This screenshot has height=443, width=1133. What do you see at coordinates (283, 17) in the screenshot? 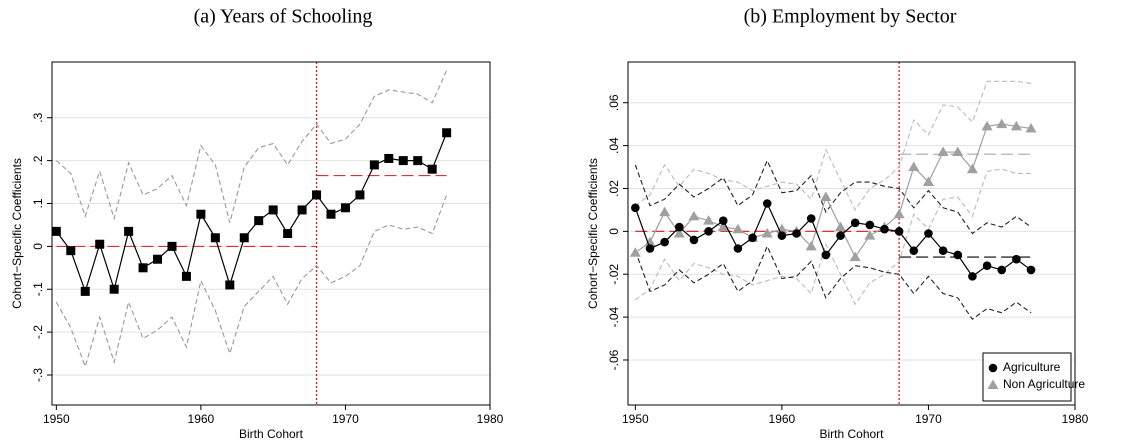
I see `chart-title: (a) Years of Schooling` at bounding box center [283, 17].